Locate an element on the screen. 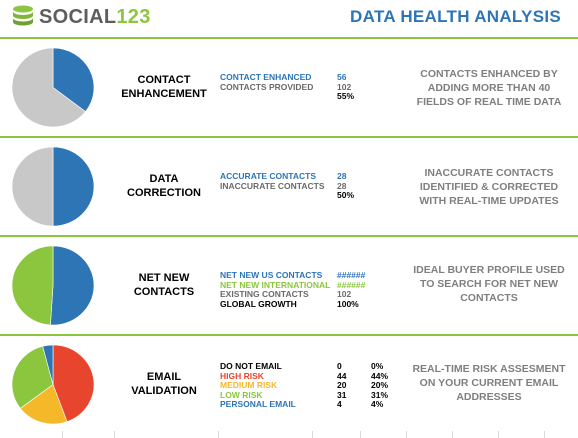 Image resolution: width=578 pixels, height=438 pixels. metric-percent: 44% is located at coordinates (380, 375).